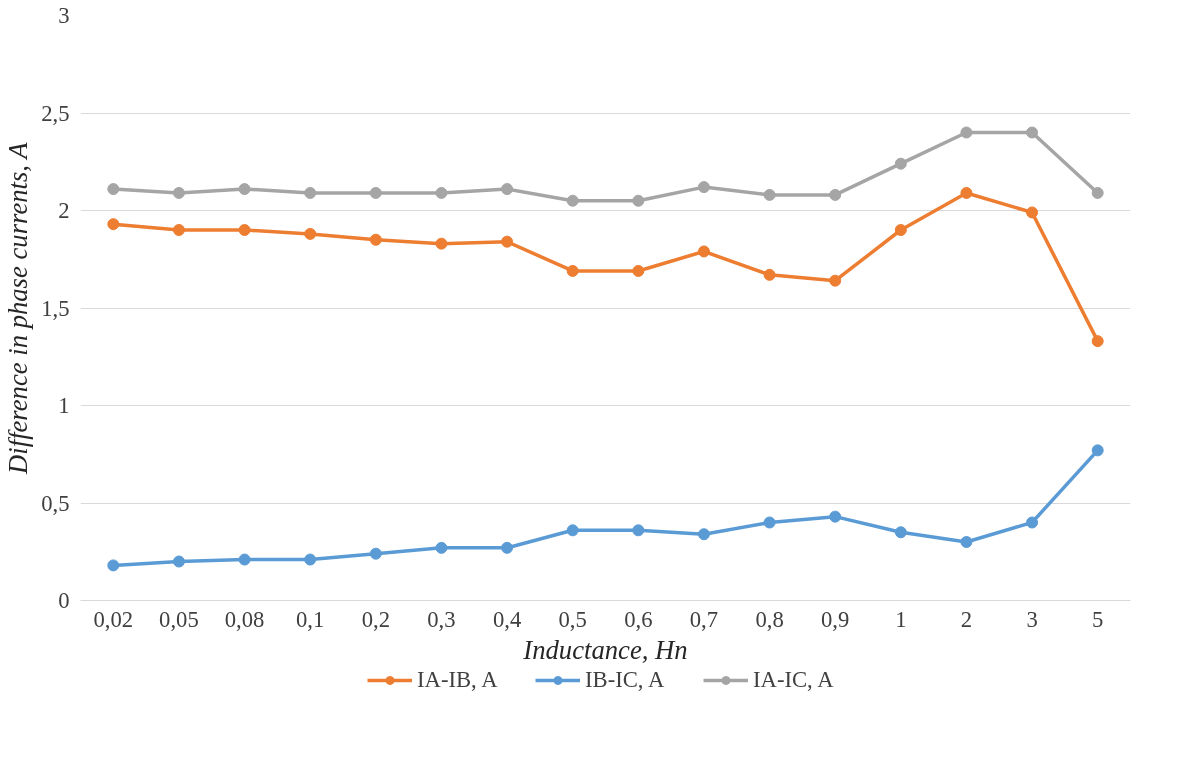 Image resolution: width=1189 pixels, height=783 pixels. Describe the element at coordinates (179, 619) in the screenshot. I see `x-tick-label: 0,05` at that location.